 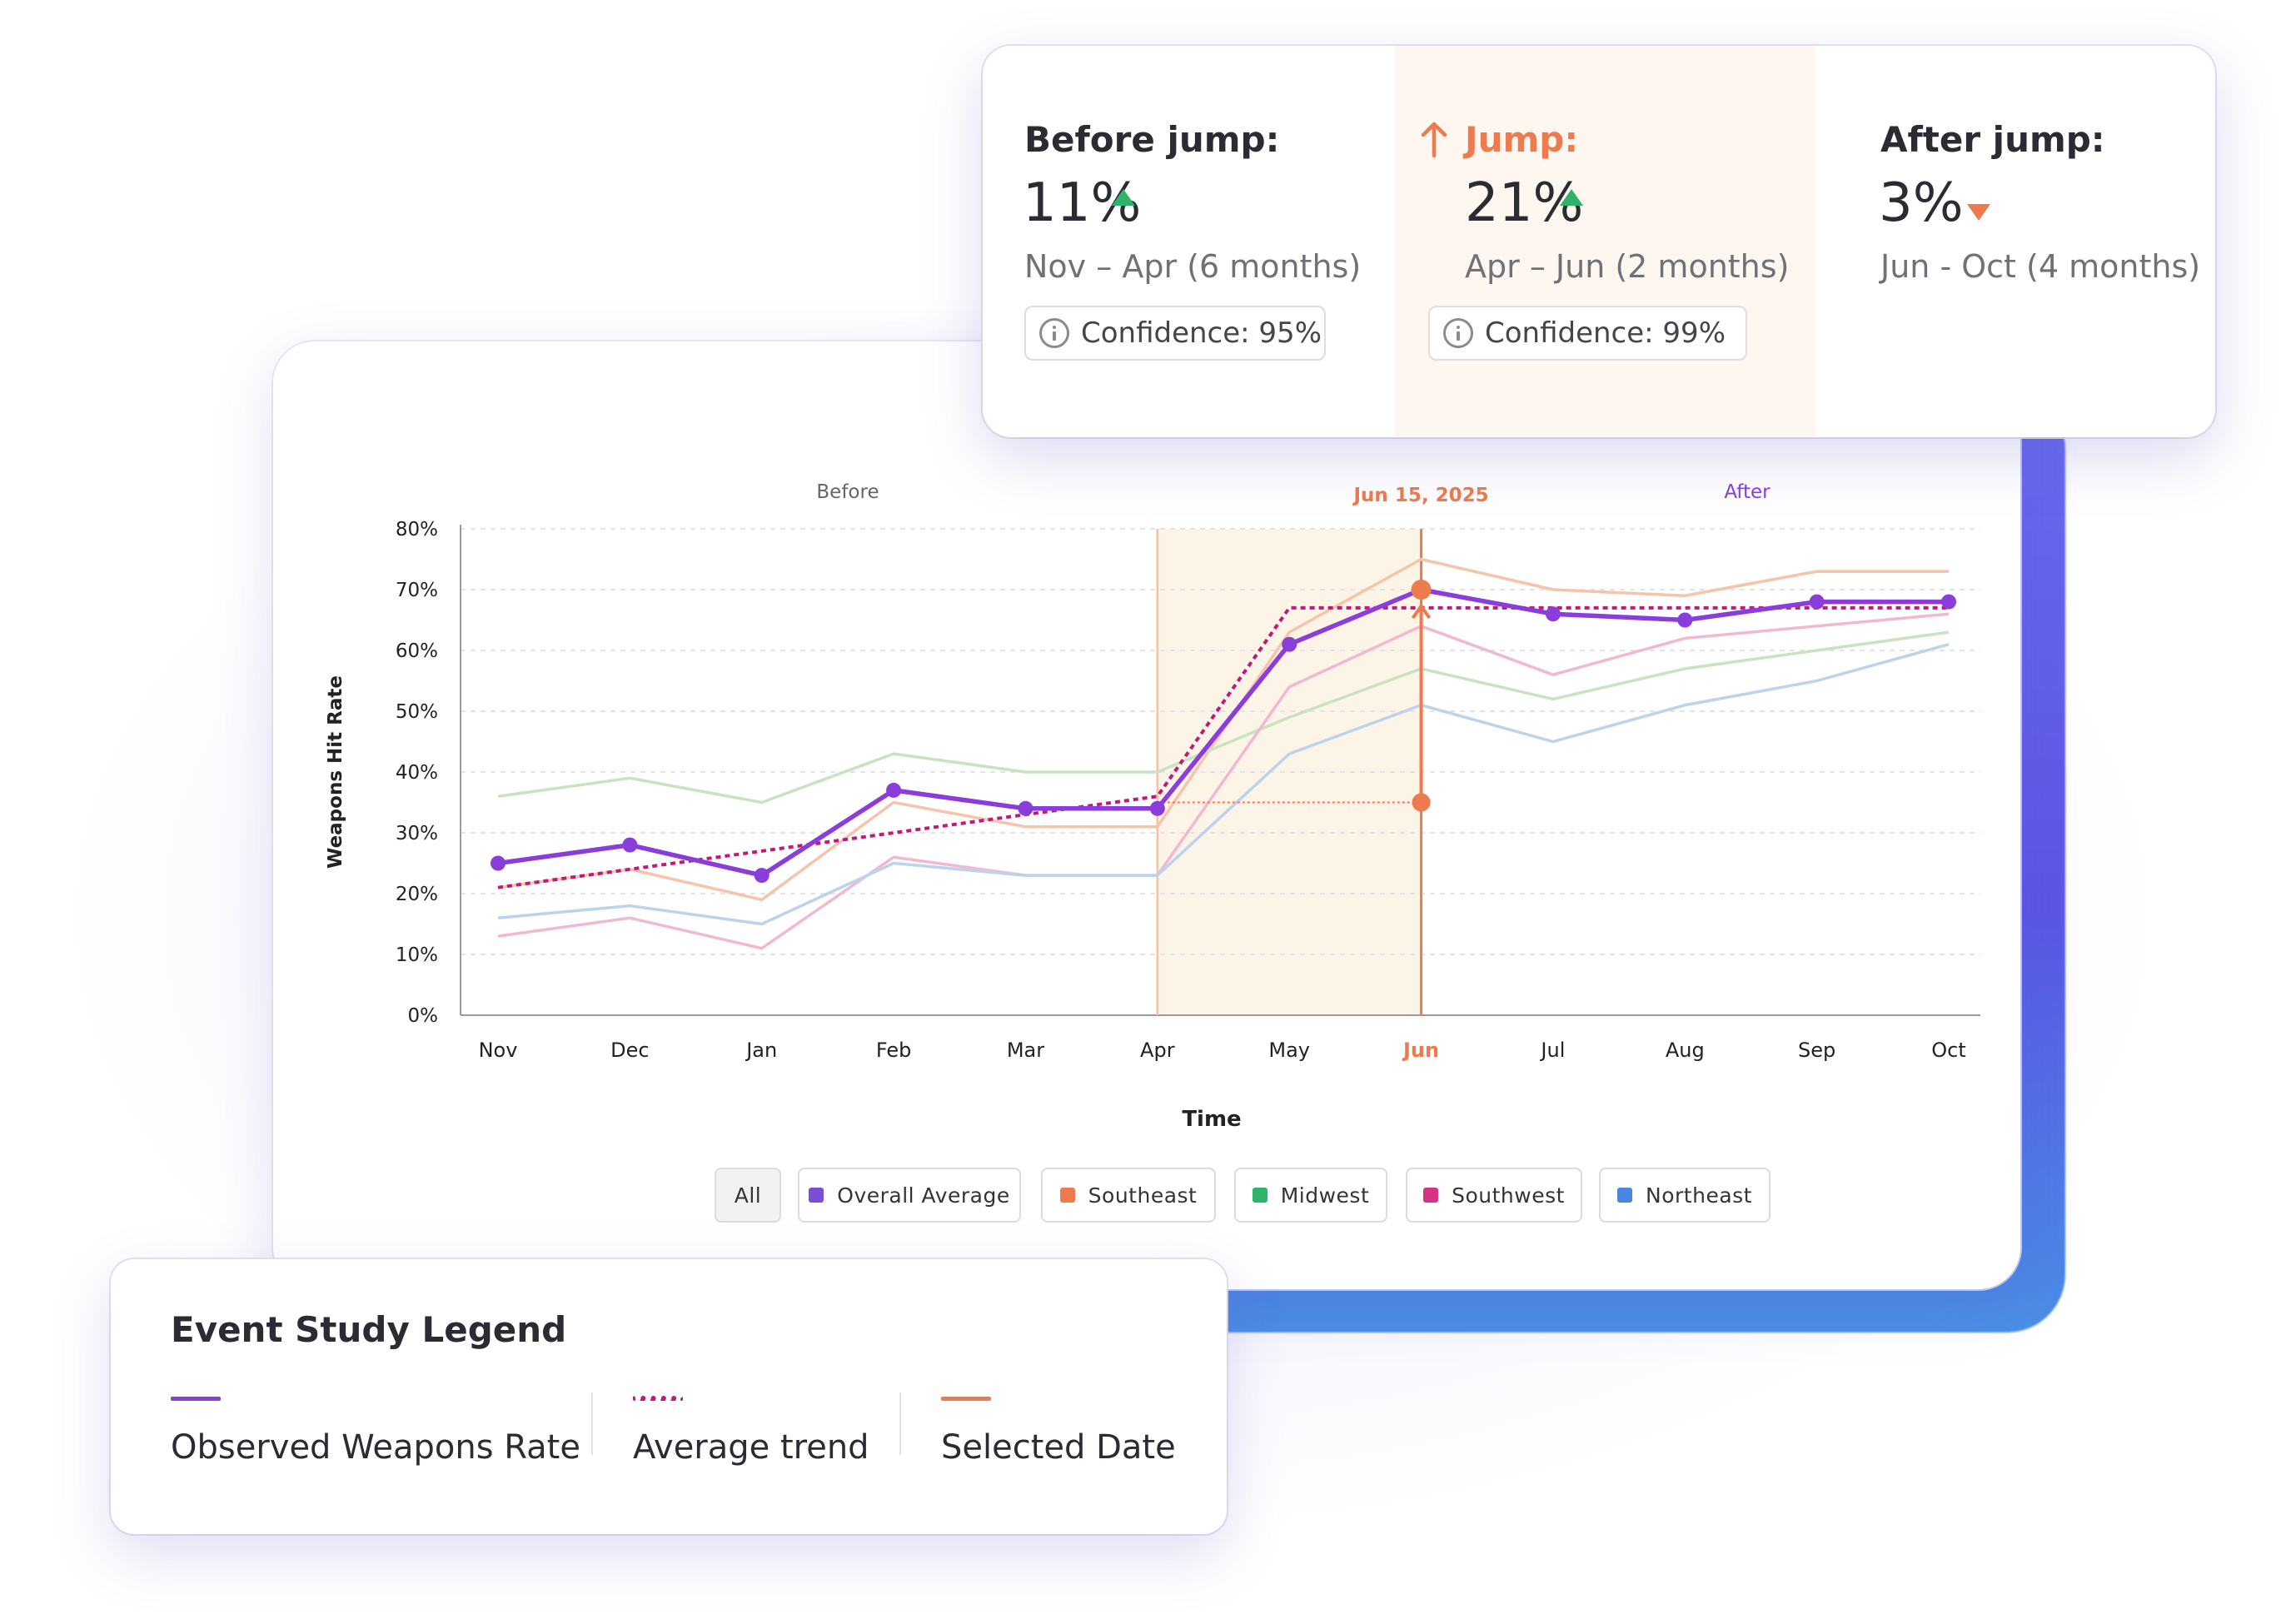 I want to click on filter-overall-average-button: Overall Average, so click(x=910, y=1195).